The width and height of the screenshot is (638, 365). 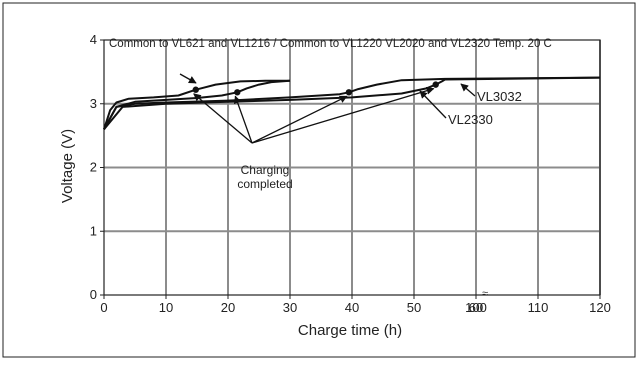 What do you see at coordinates (166, 307) in the screenshot?
I see `x-tick-label-1: 10` at bounding box center [166, 307].